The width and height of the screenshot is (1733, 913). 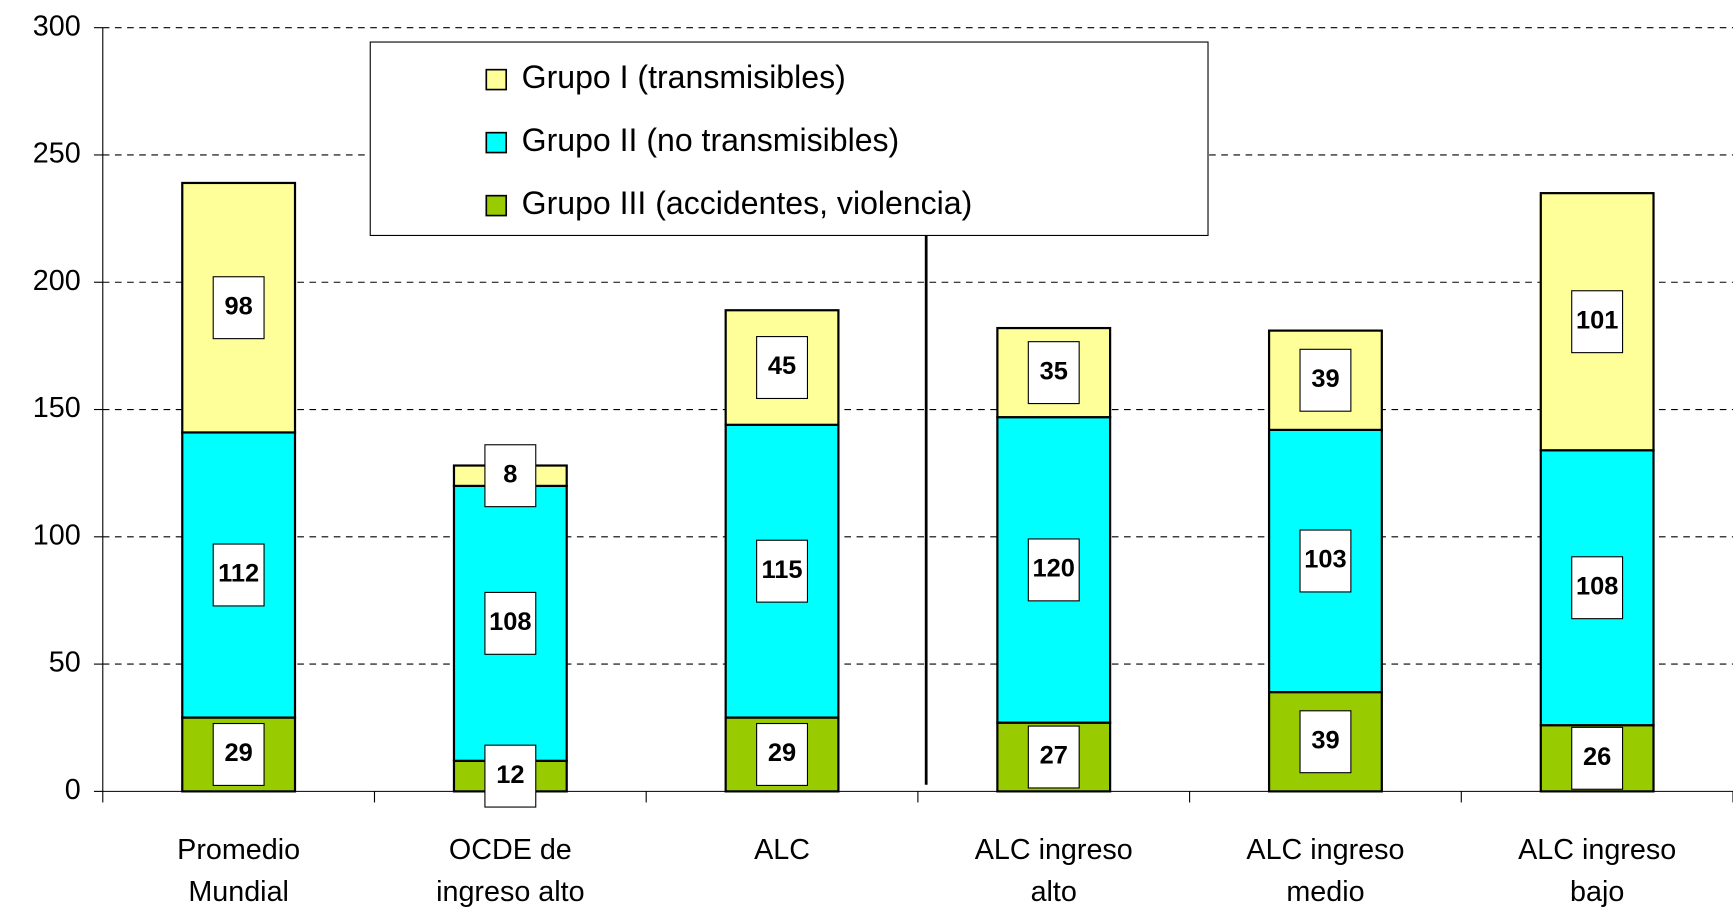 I want to click on y-tick-label: 200, so click(x=57, y=281).